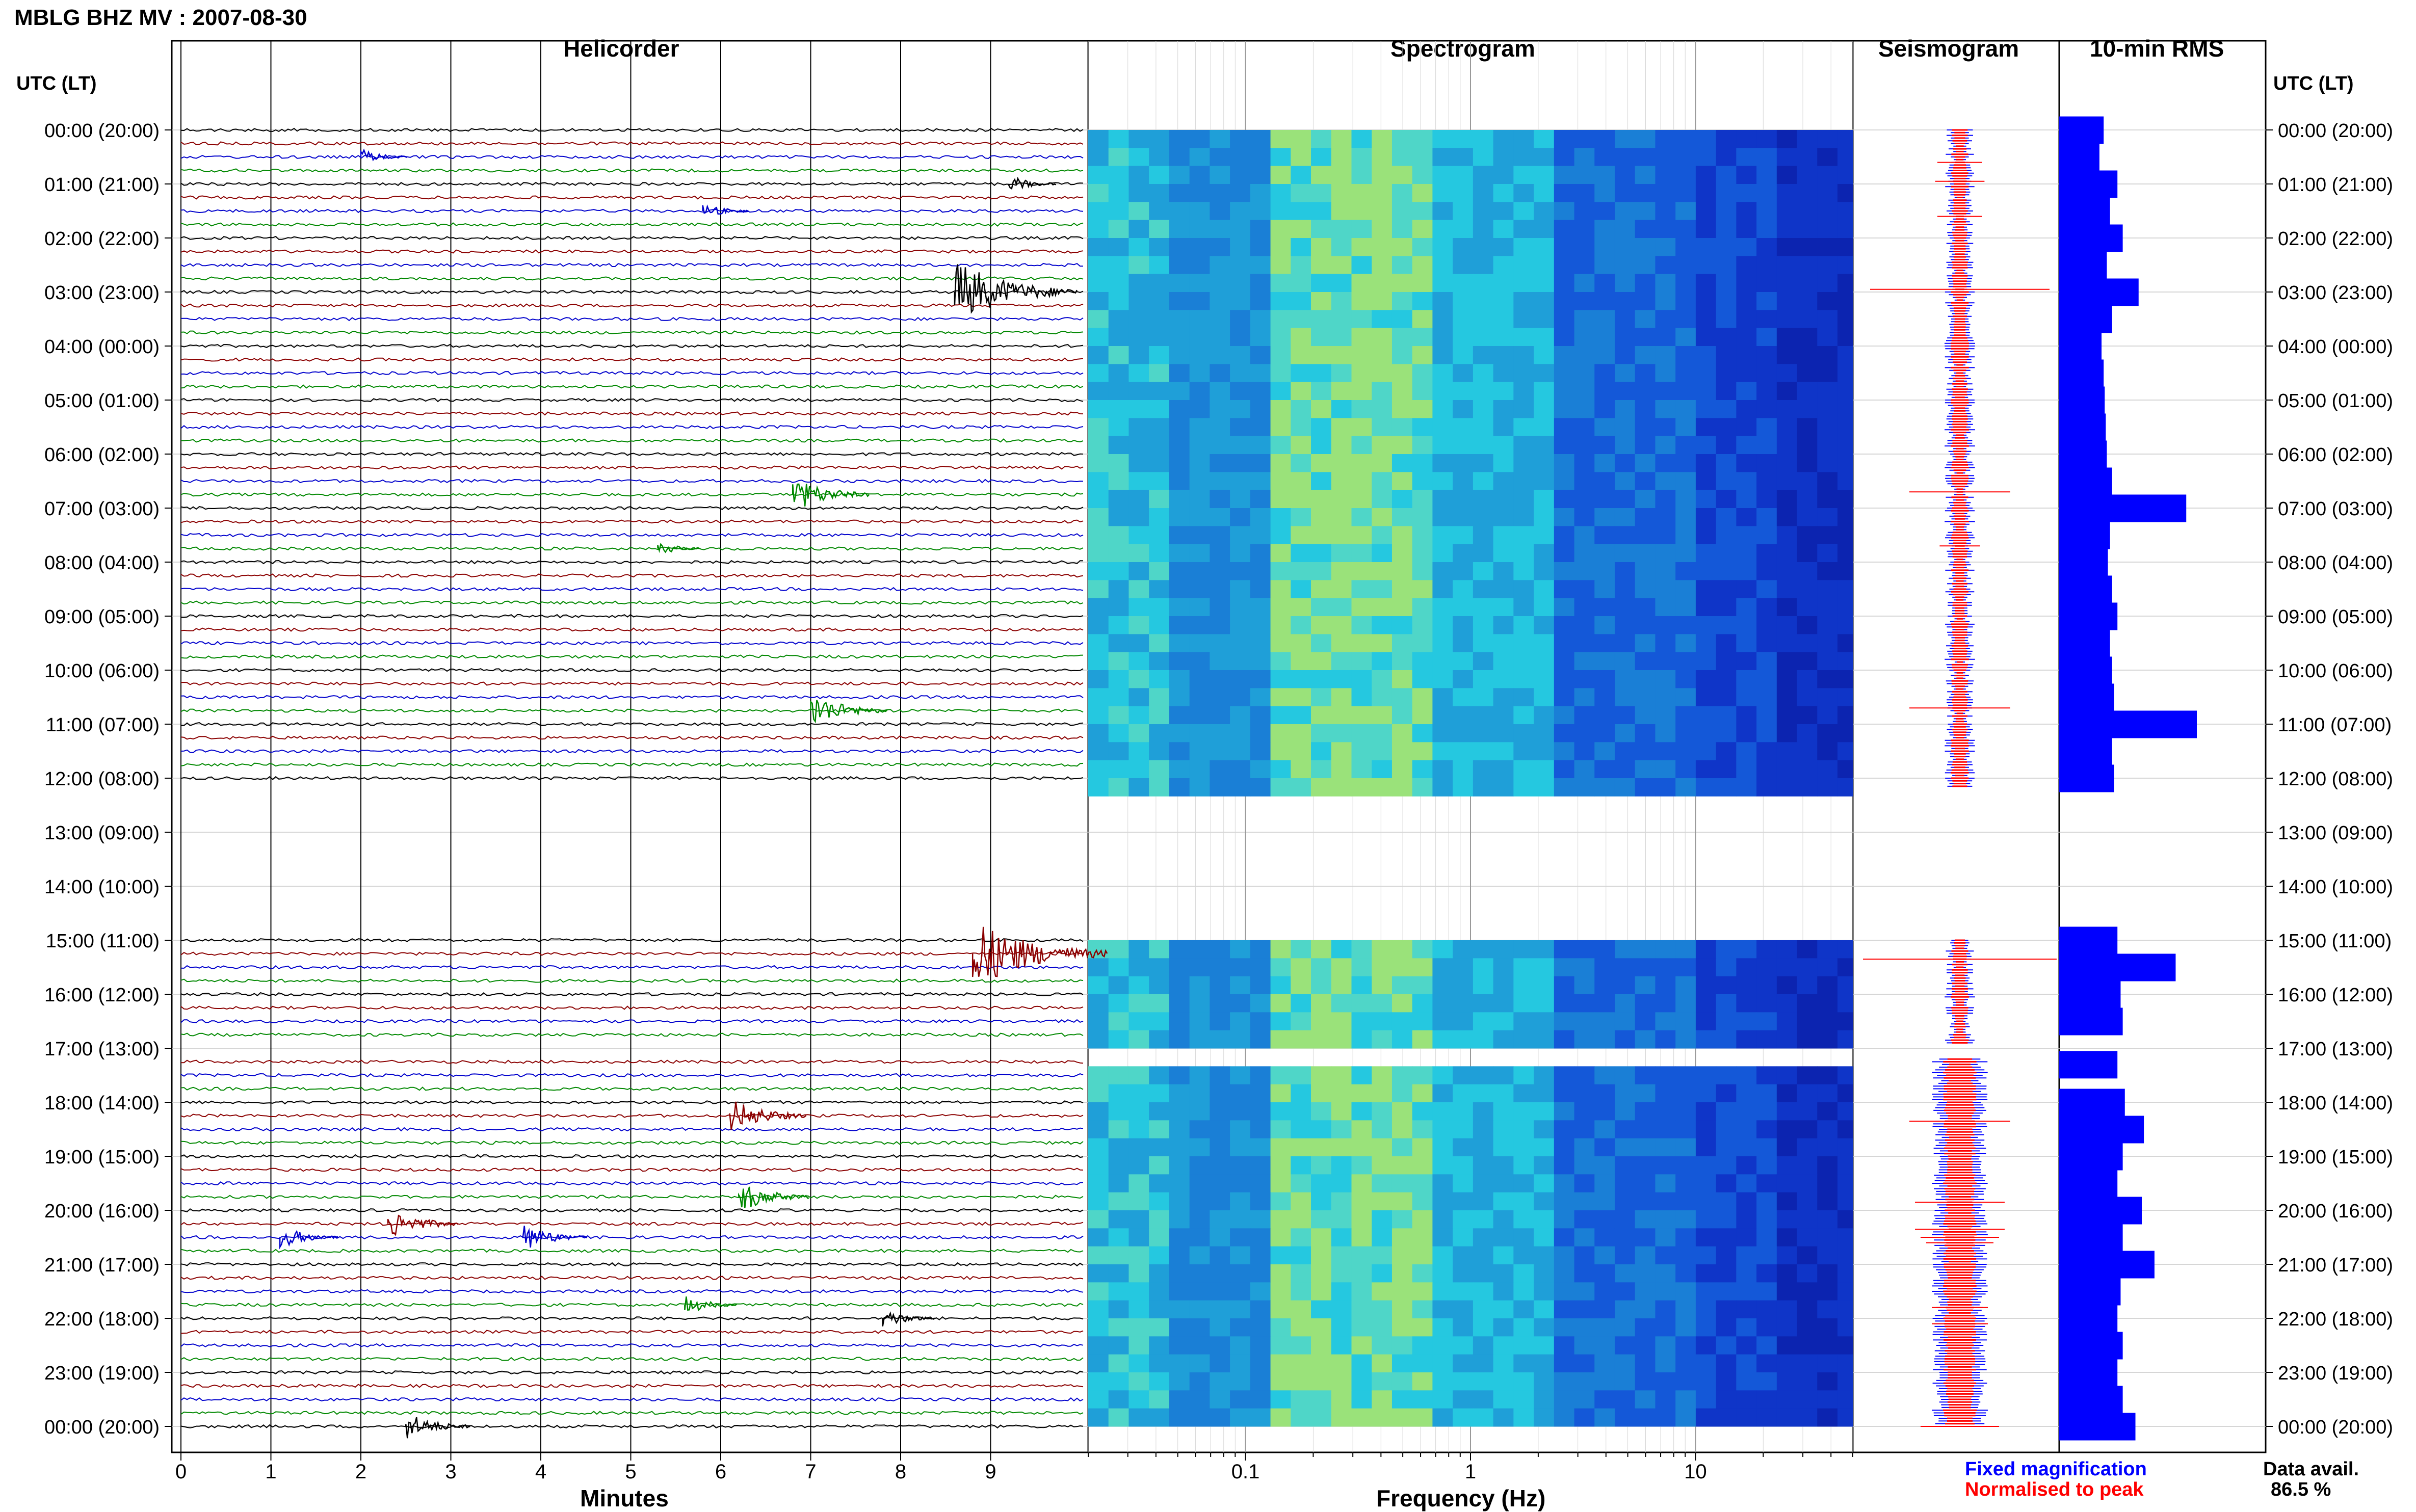 The image size is (2416, 1512). I want to click on seismogram-title: Seismogram, so click(1948, 48).